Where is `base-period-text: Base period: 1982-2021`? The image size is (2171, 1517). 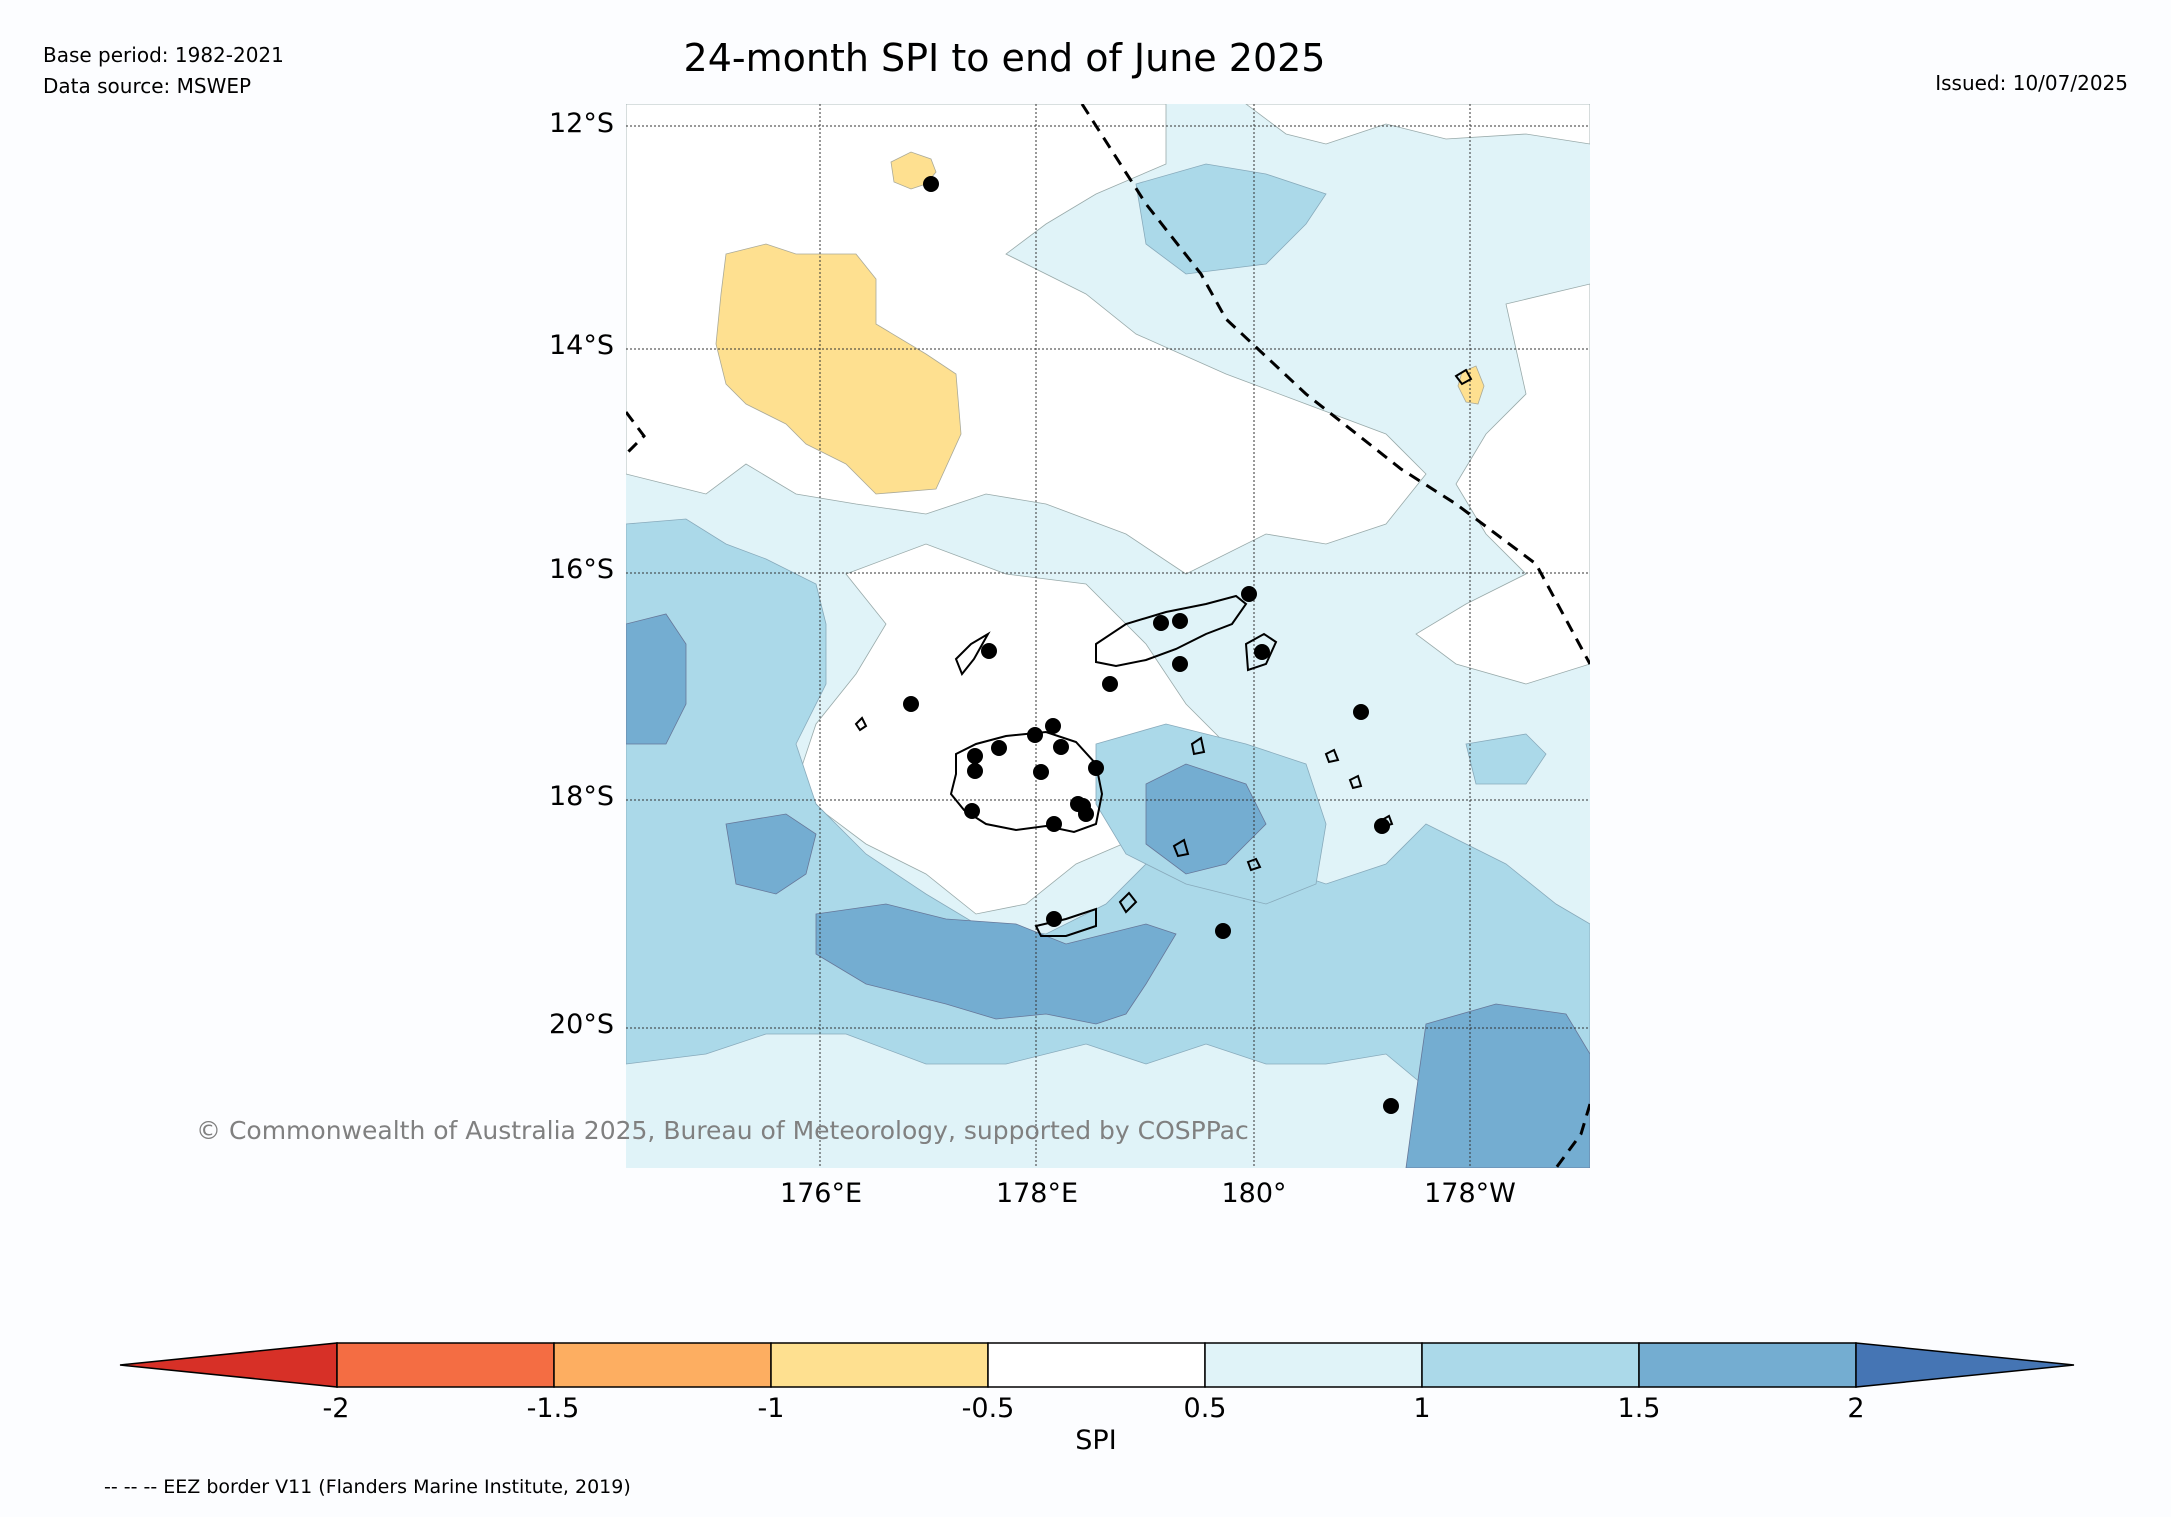 base-period-text: Base period: 1982-2021 is located at coordinates (163, 55).